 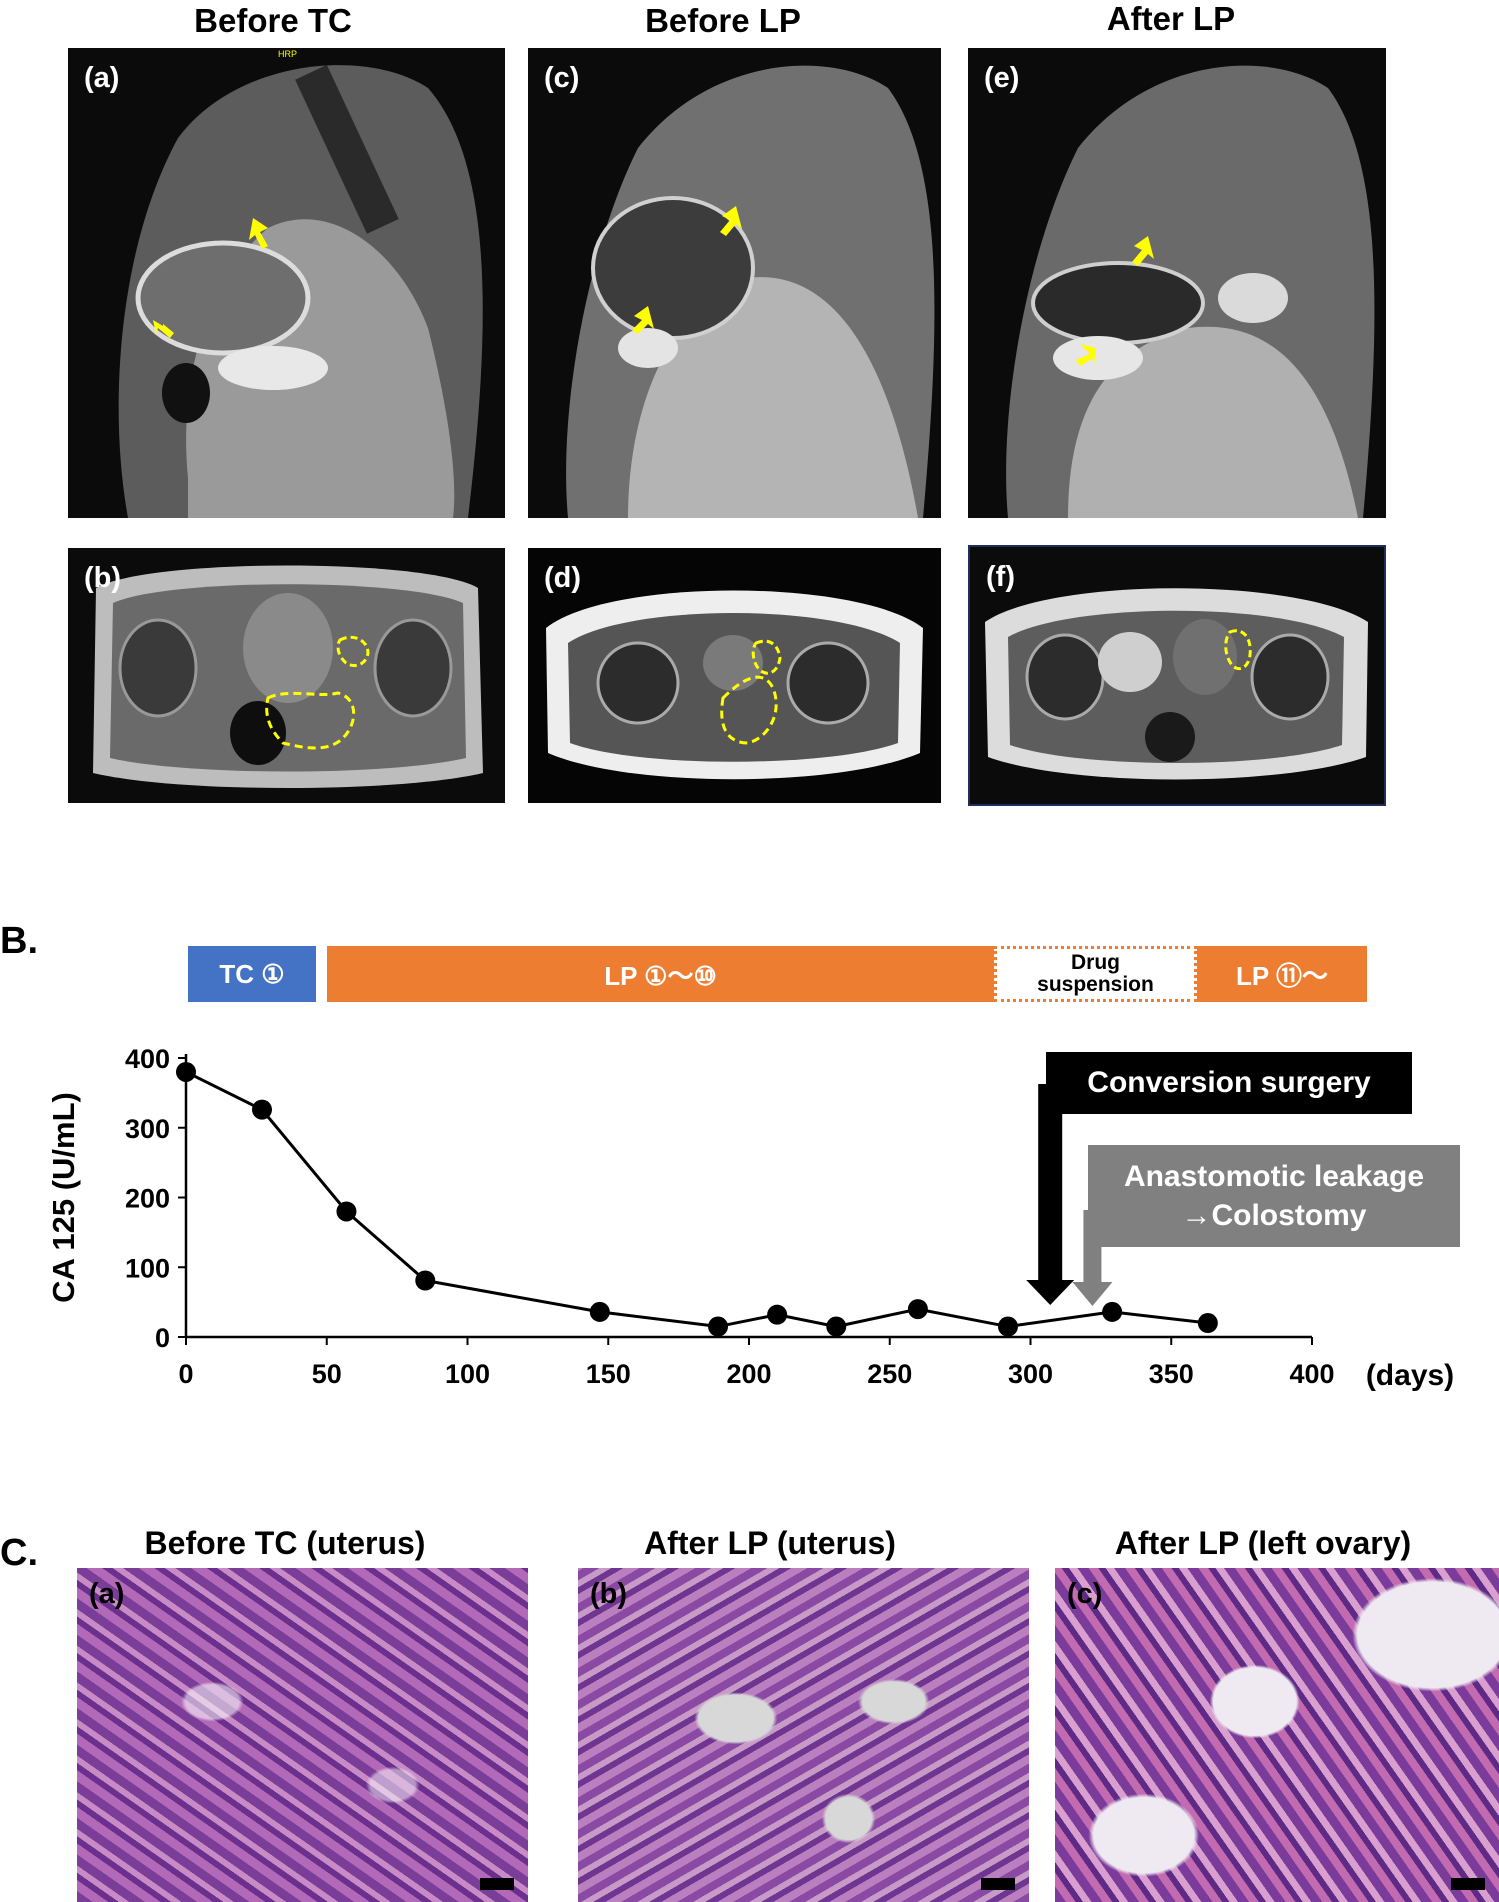 I want to click on histology-image-a: (a), so click(x=302, y=1735).